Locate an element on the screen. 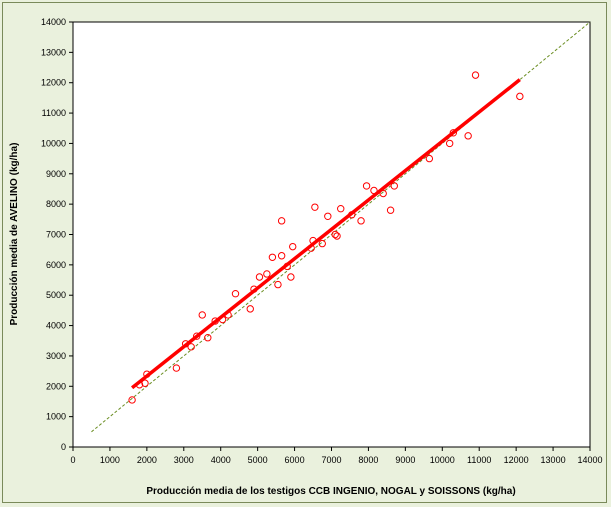 Image resolution: width=611 pixels, height=507 pixels. y-tick-label: 10000 is located at coordinates (53, 143).